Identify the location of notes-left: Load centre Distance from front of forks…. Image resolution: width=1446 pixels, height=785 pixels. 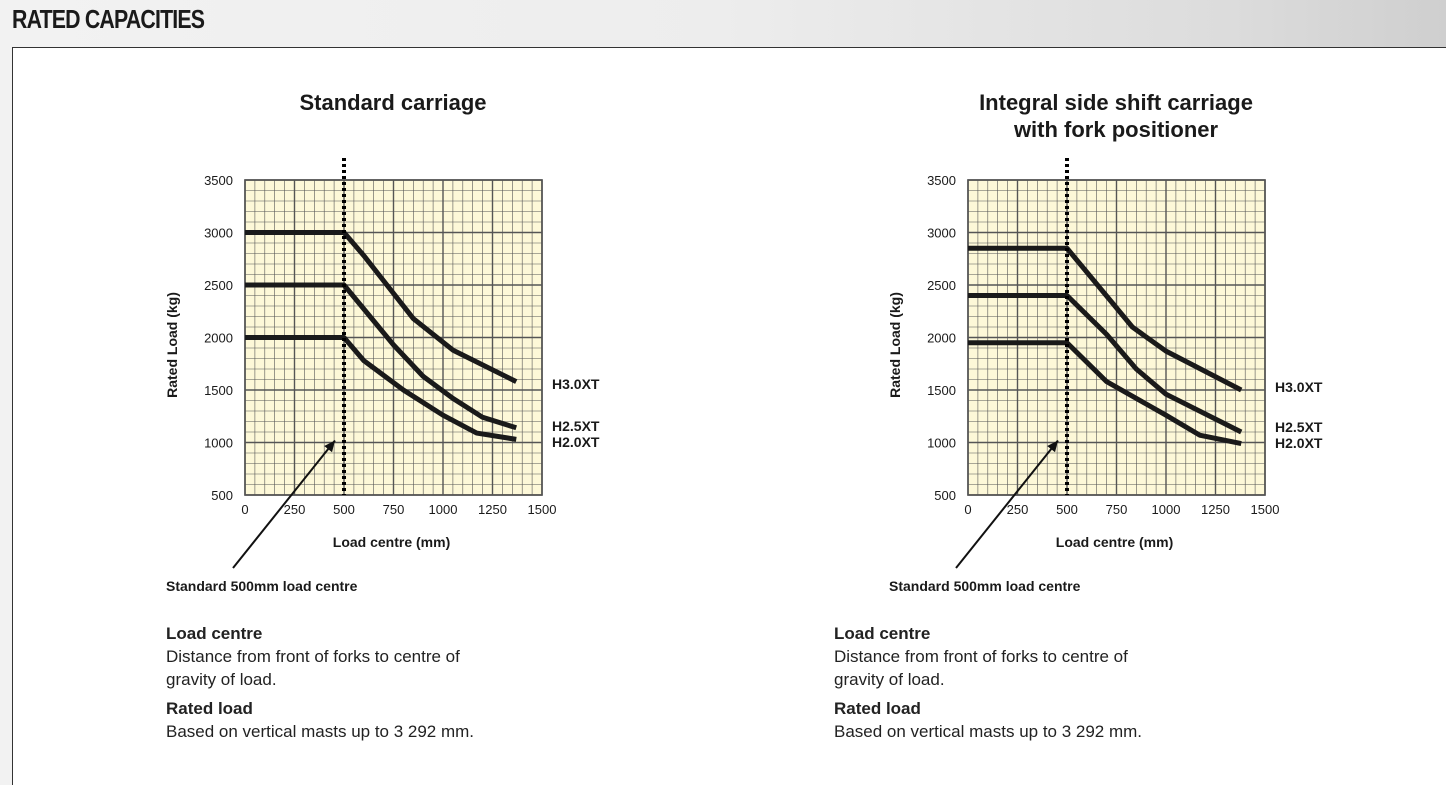
(376, 682).